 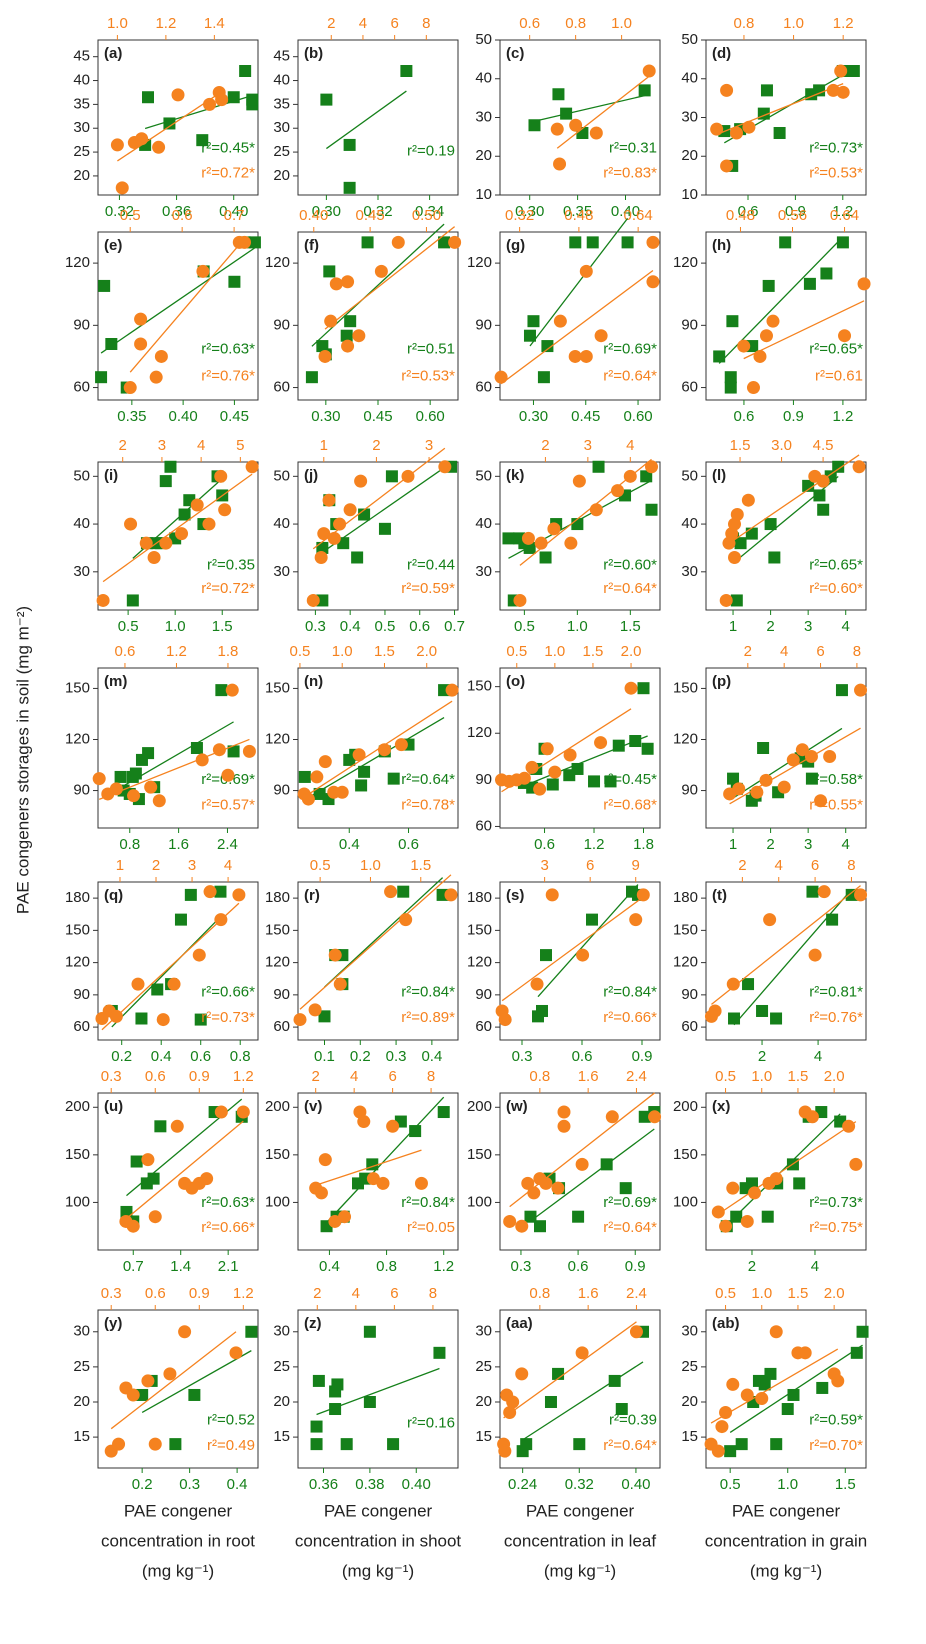 What do you see at coordinates (313, 215) in the screenshot?
I see `x2-tick-label: 0.40` at bounding box center [313, 215].